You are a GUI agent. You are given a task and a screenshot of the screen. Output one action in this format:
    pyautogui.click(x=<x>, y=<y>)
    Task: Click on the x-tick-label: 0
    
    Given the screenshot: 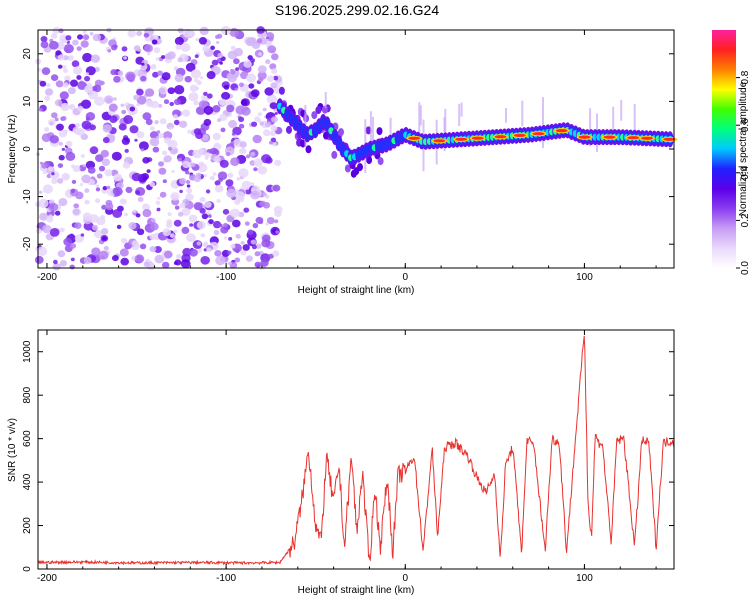 What is the action you would take?
    pyautogui.click(x=405, y=578)
    